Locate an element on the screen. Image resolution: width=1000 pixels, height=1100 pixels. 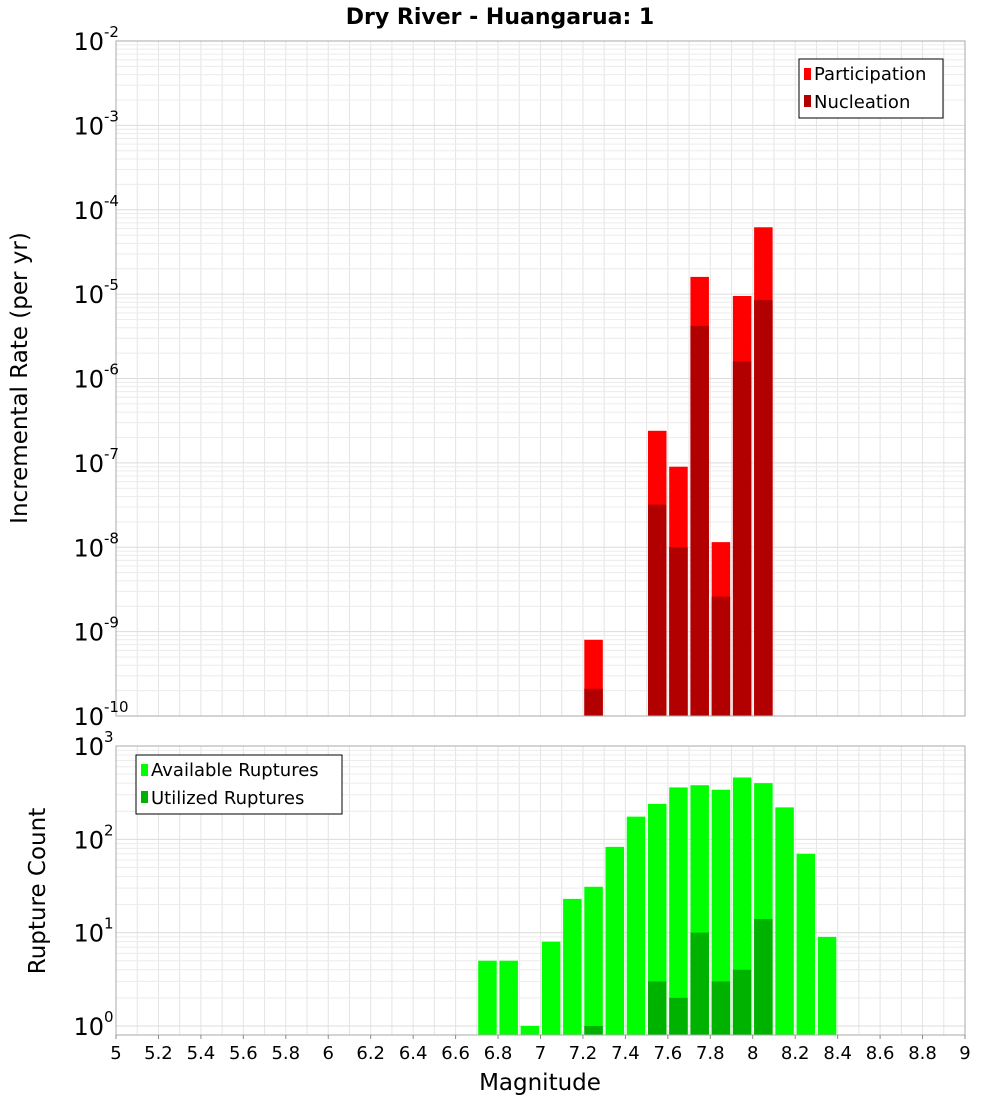
chart-title: Dry River - Huangarua: 1 is located at coordinates (500, 17).